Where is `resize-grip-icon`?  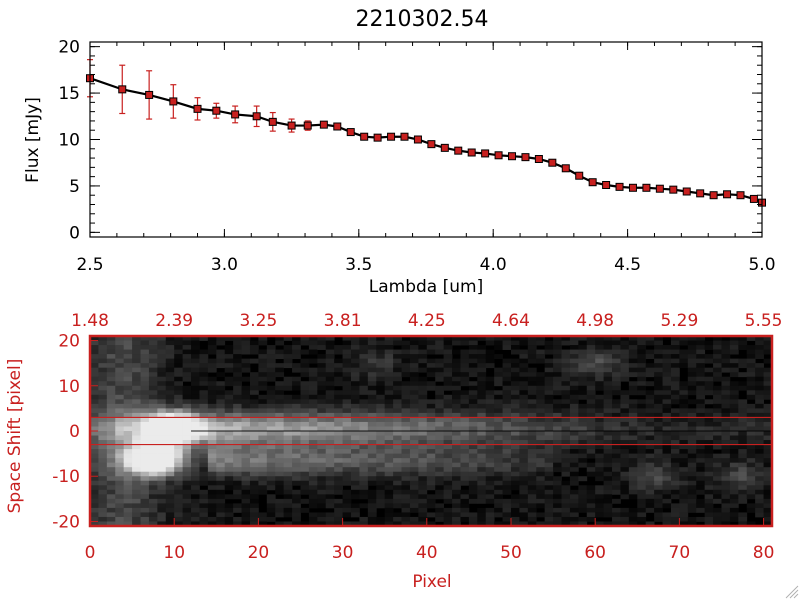 resize-grip-icon is located at coordinates (792, 592).